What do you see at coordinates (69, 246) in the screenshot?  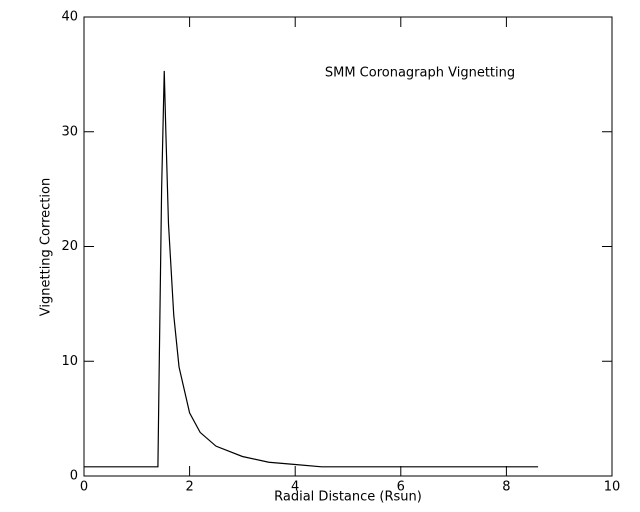 I see `y-tick-label: 20` at bounding box center [69, 246].